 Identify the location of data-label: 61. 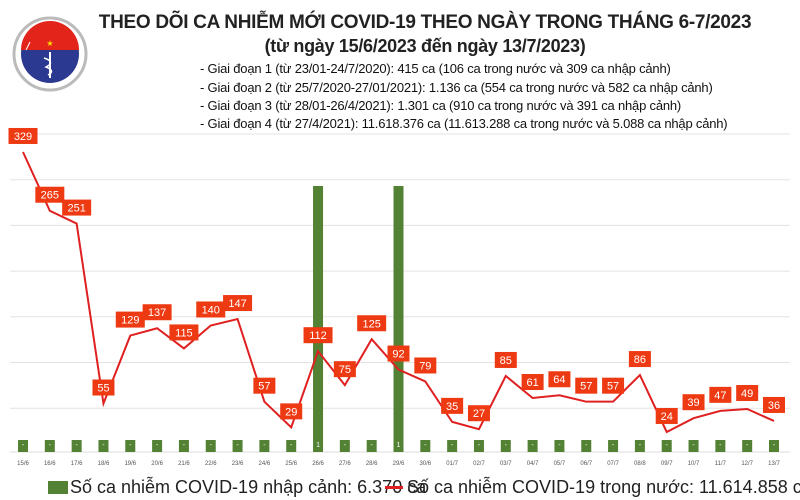
(532, 383).